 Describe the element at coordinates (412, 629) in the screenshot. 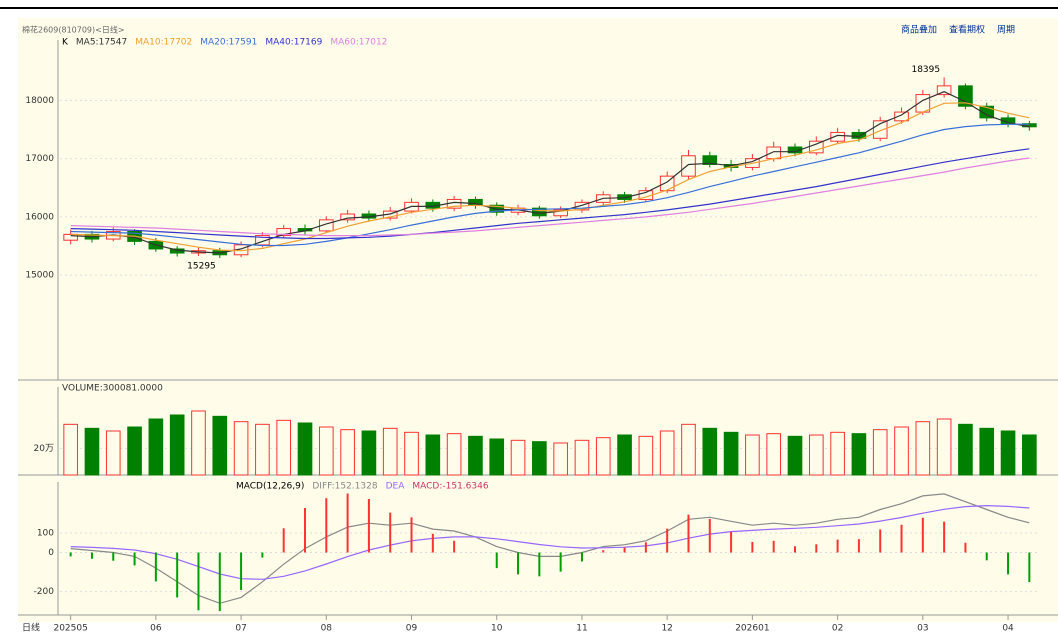

I see `x-tick-label: 09` at that location.